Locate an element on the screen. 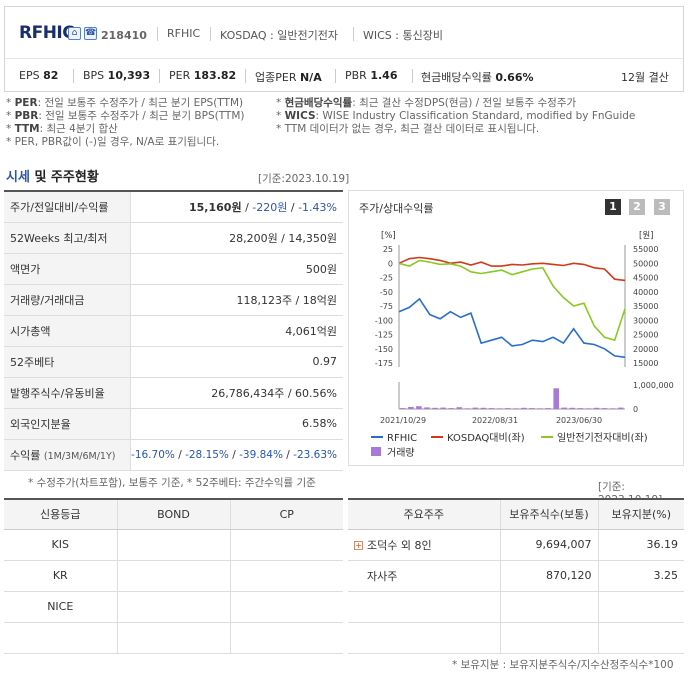 The width and height of the screenshot is (692, 674). chart-page-2-button: 2 is located at coordinates (637, 207).